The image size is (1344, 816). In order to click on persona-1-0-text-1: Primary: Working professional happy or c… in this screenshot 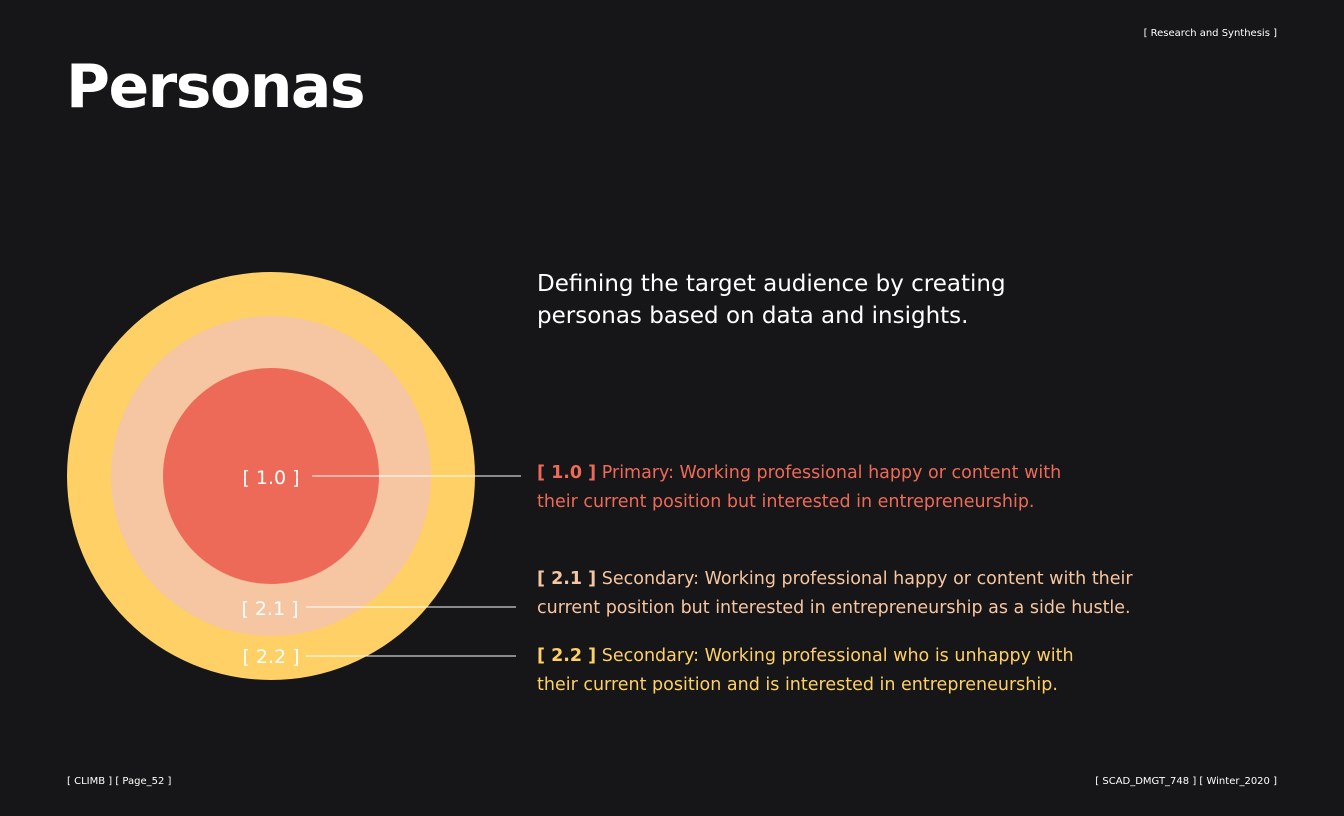, I will do `click(829, 473)`.